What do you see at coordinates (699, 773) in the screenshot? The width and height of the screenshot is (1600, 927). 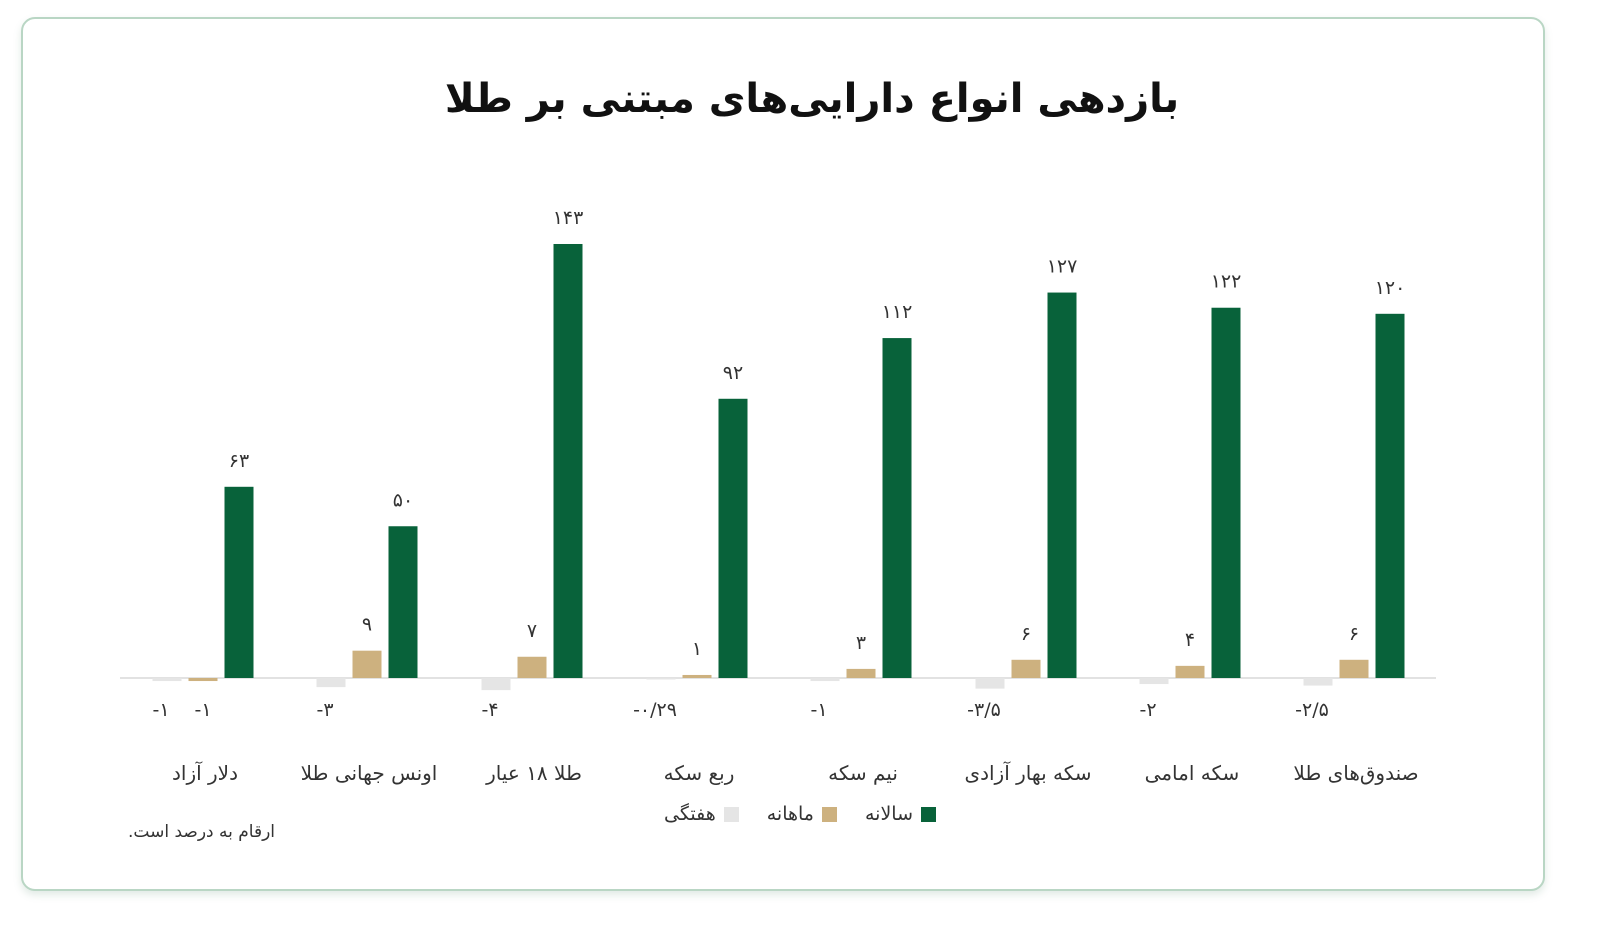 I see `category-label-4: ربع سکه` at bounding box center [699, 773].